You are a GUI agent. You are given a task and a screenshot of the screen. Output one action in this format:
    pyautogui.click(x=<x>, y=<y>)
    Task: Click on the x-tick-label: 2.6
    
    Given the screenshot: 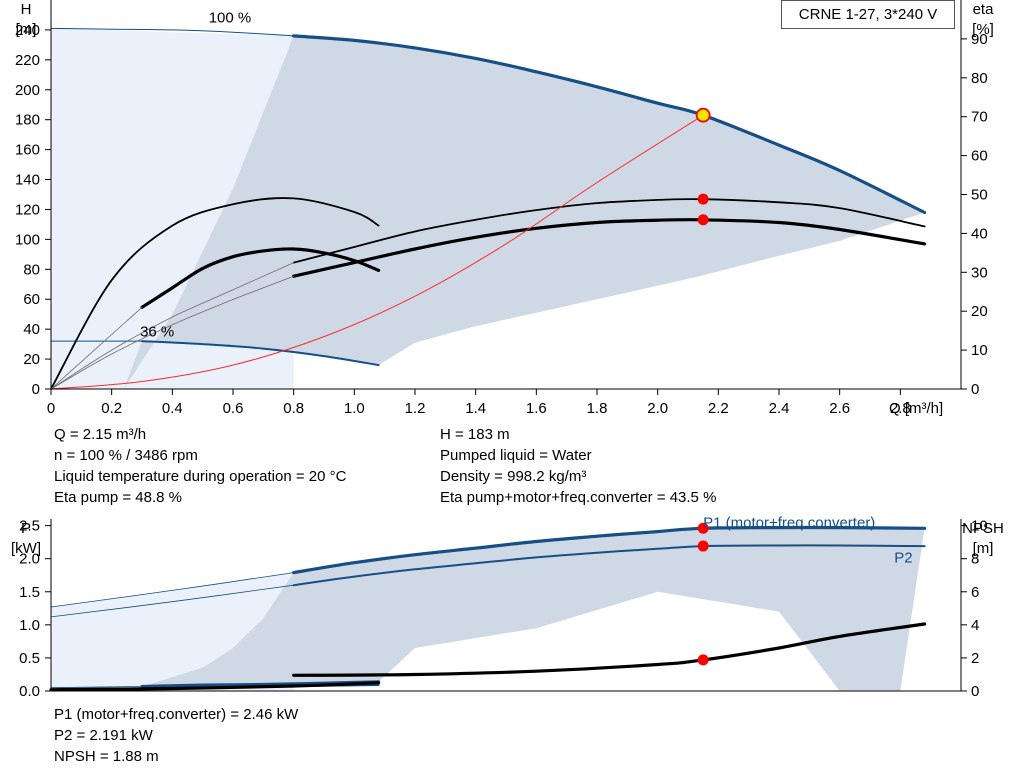 What is the action you would take?
    pyautogui.click(x=839, y=408)
    